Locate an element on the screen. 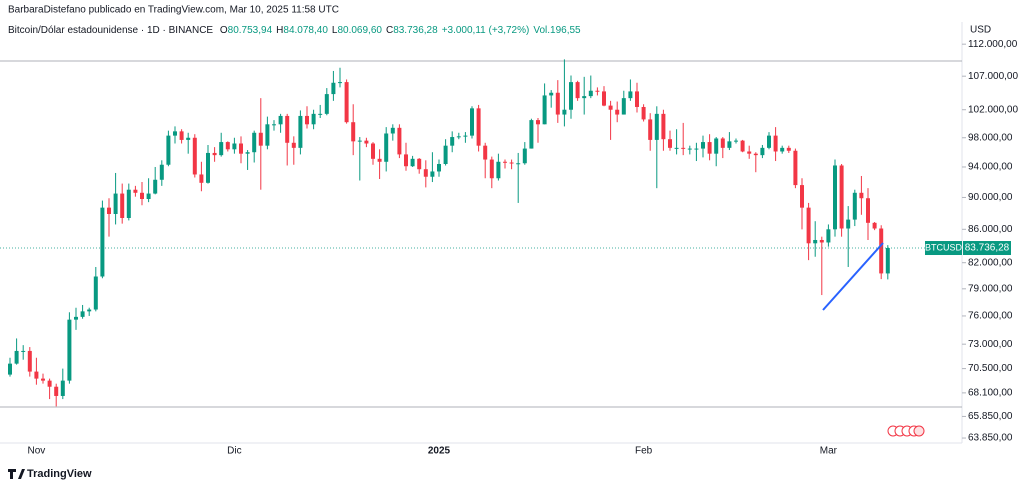  y-tick-label: 102.000,00 is located at coordinates (993, 109).